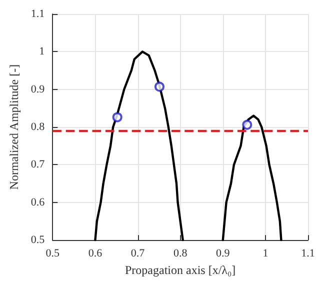 The image size is (330, 281). What do you see at coordinates (180, 254) in the screenshot?
I see `x-tick-label: 0.8` at bounding box center [180, 254].